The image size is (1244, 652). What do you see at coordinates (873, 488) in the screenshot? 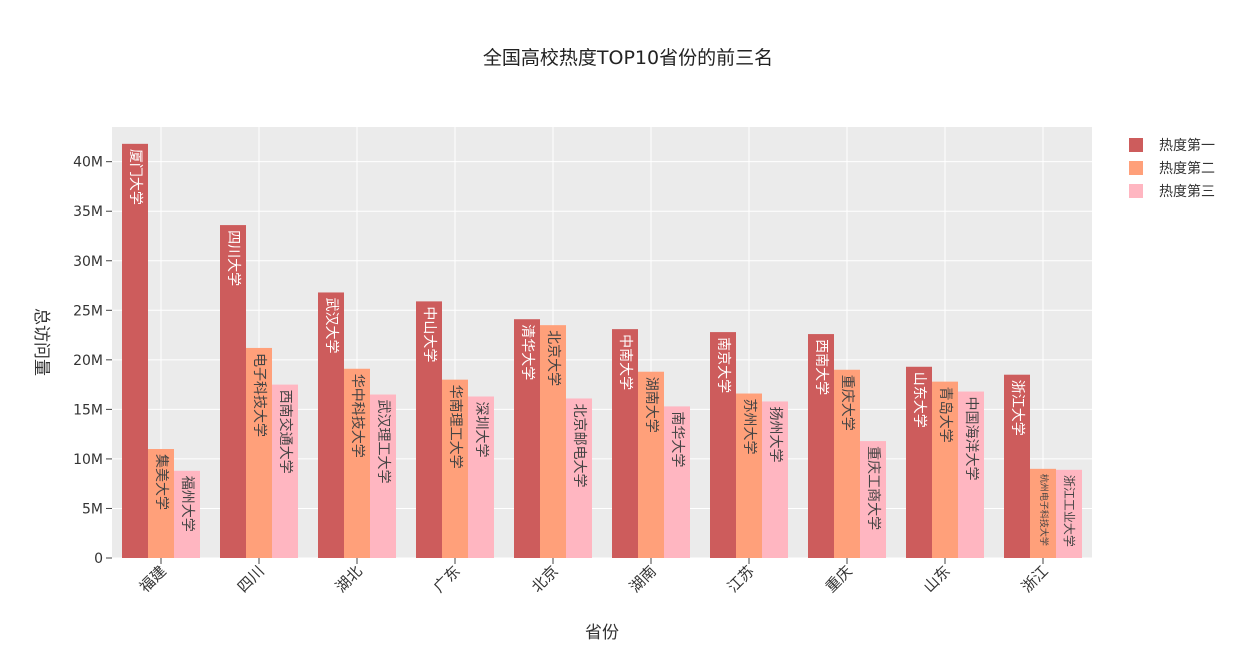
I see `bar-data-label: 重庆工商大学` at bounding box center [873, 488].